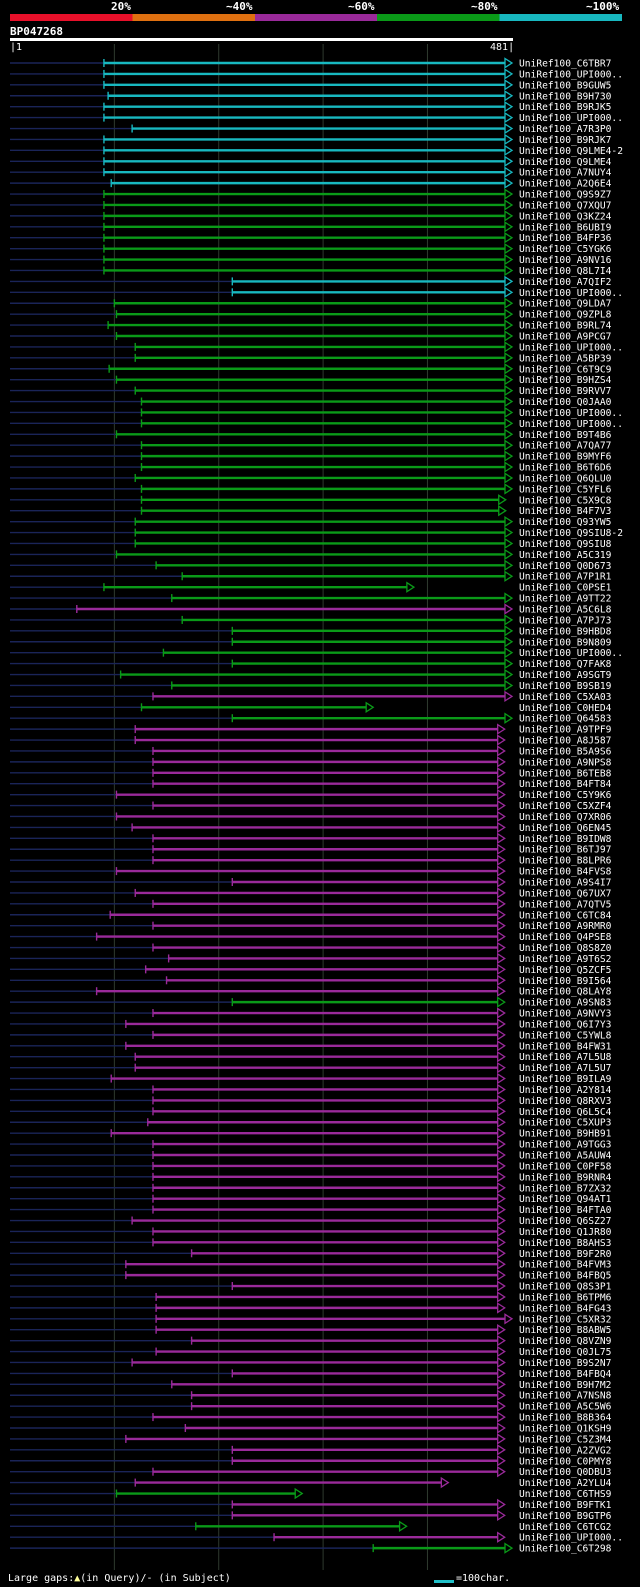 The height and width of the screenshot is (1587, 640). What do you see at coordinates (565, 992) in the screenshot?
I see `hit-label: UniRef100_Q8LAY8` at bounding box center [565, 992].